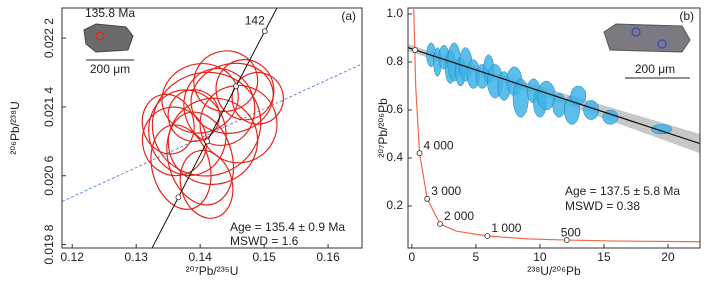 Image resolution: width=708 pixels, height=281 pixels. I want to click on x-tick-label: 0.15, so click(264, 257).